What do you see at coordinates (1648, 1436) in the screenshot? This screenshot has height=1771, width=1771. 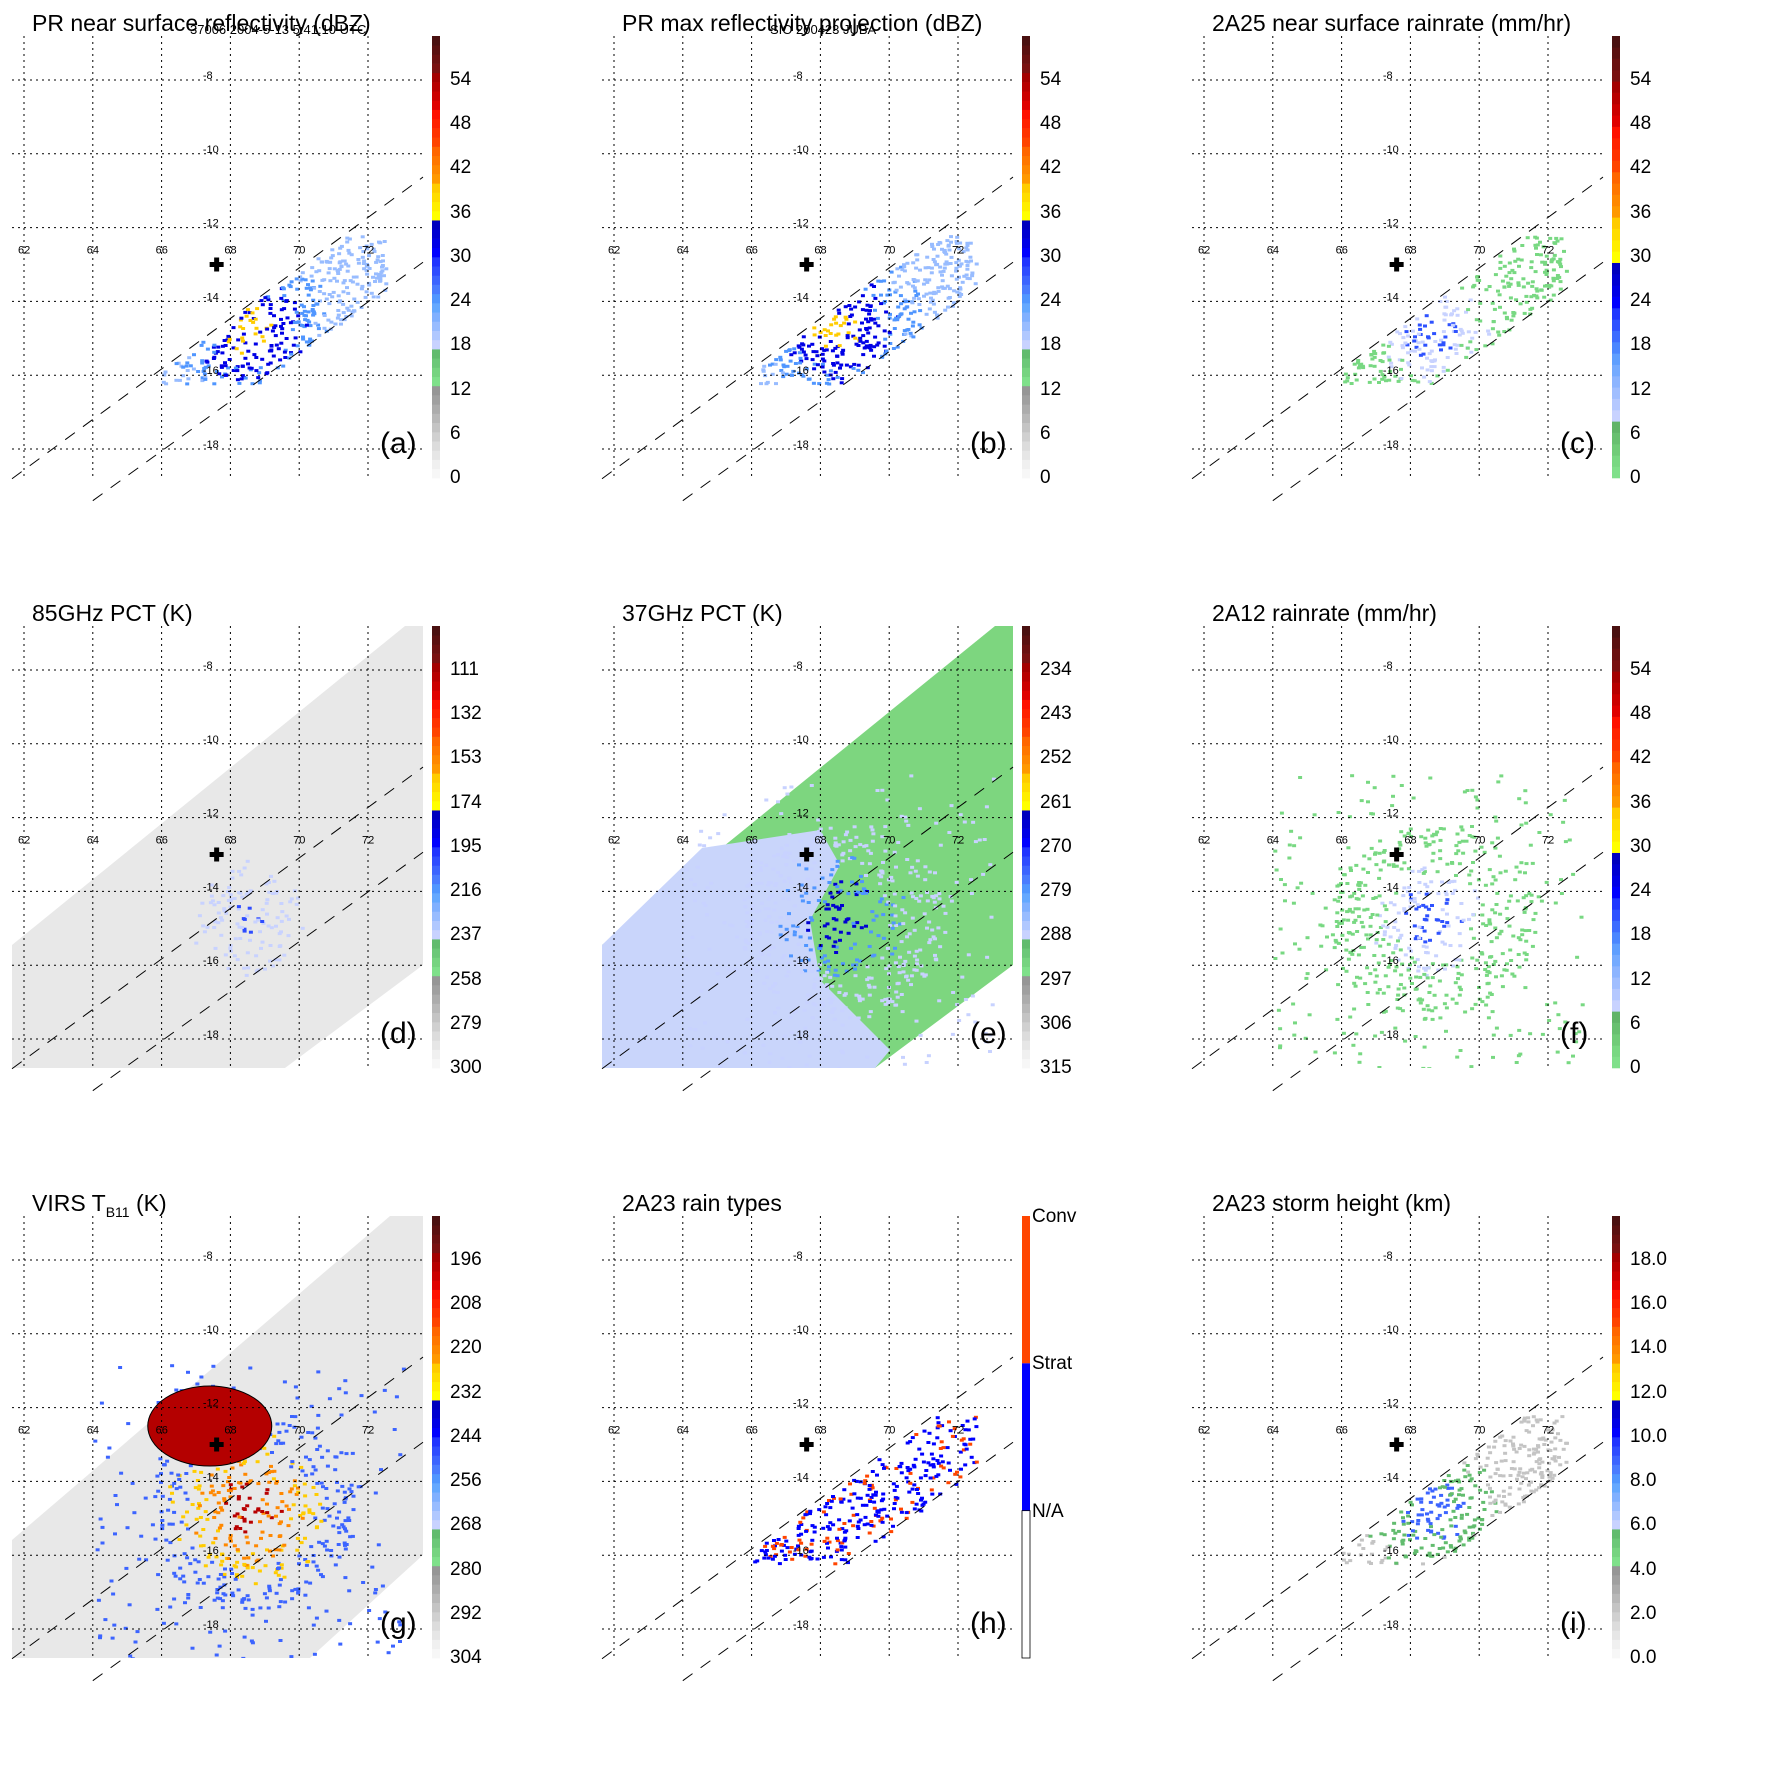 I see `colorbar-tick-label: 10.0` at bounding box center [1648, 1436].